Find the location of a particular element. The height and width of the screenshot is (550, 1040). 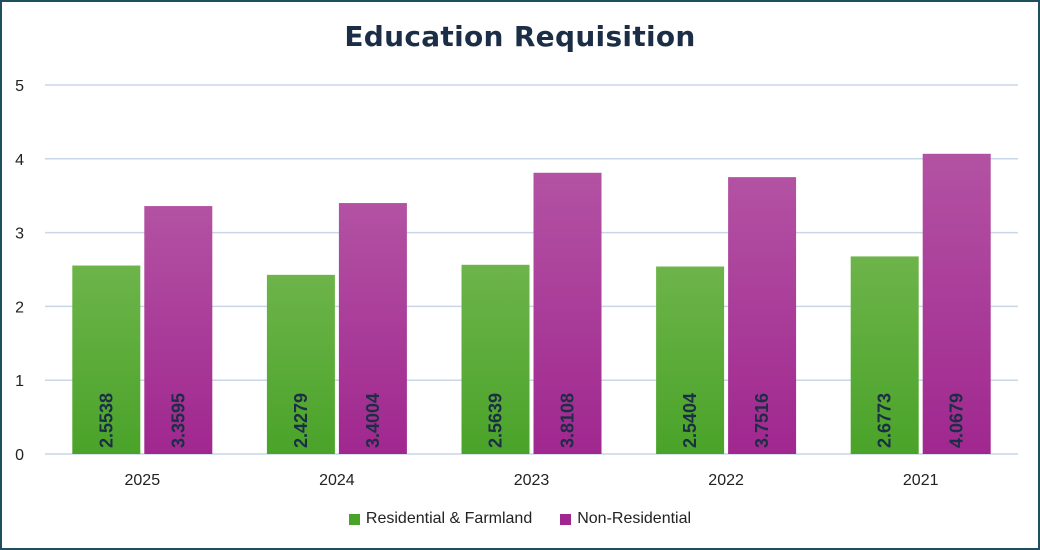

bar-non-residential-2021 is located at coordinates (956, 303).